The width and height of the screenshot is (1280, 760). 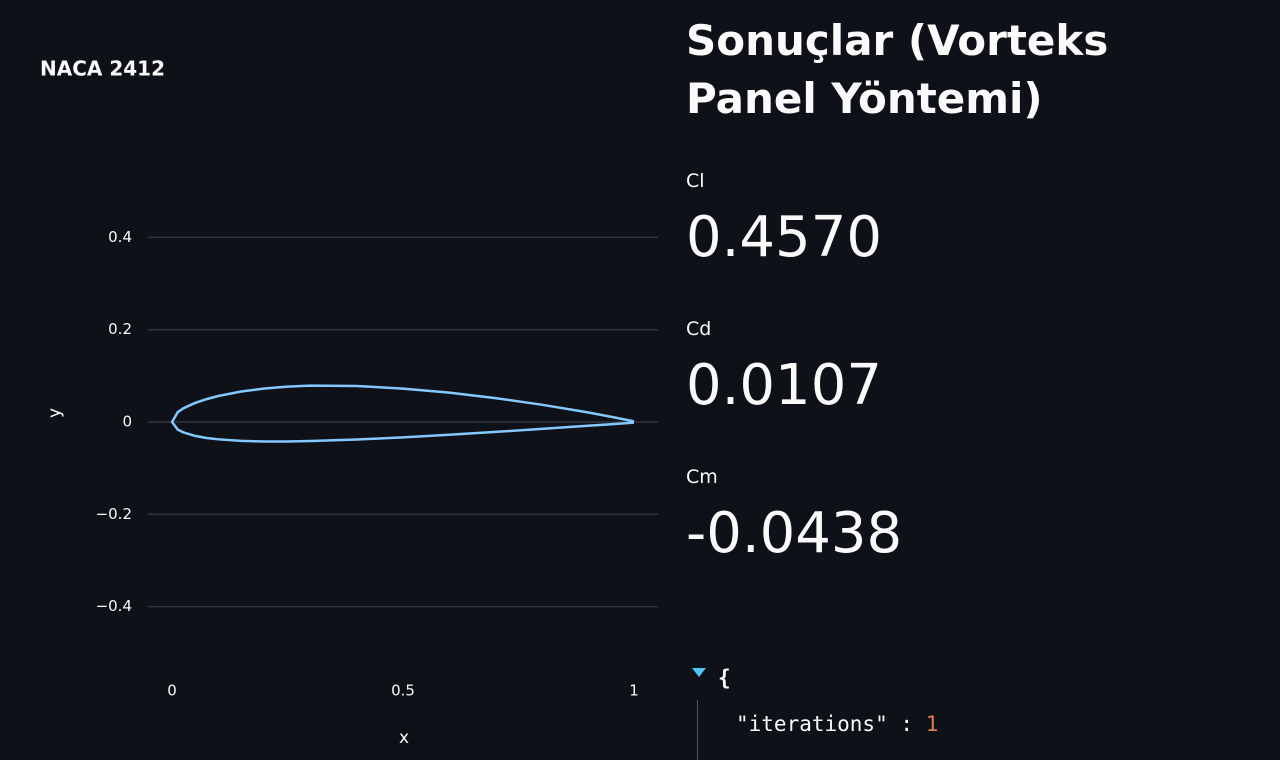 I want to click on metric-value: 0.0107, so click(x=784, y=385).